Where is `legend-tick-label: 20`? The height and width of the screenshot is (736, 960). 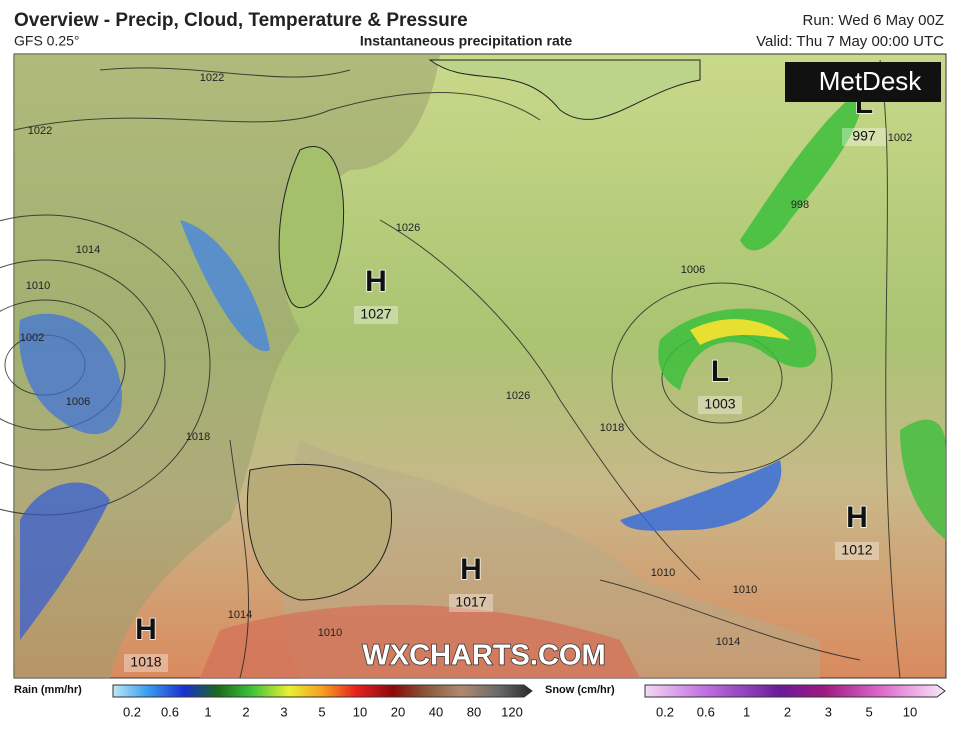 legend-tick-label: 20 is located at coordinates (398, 711).